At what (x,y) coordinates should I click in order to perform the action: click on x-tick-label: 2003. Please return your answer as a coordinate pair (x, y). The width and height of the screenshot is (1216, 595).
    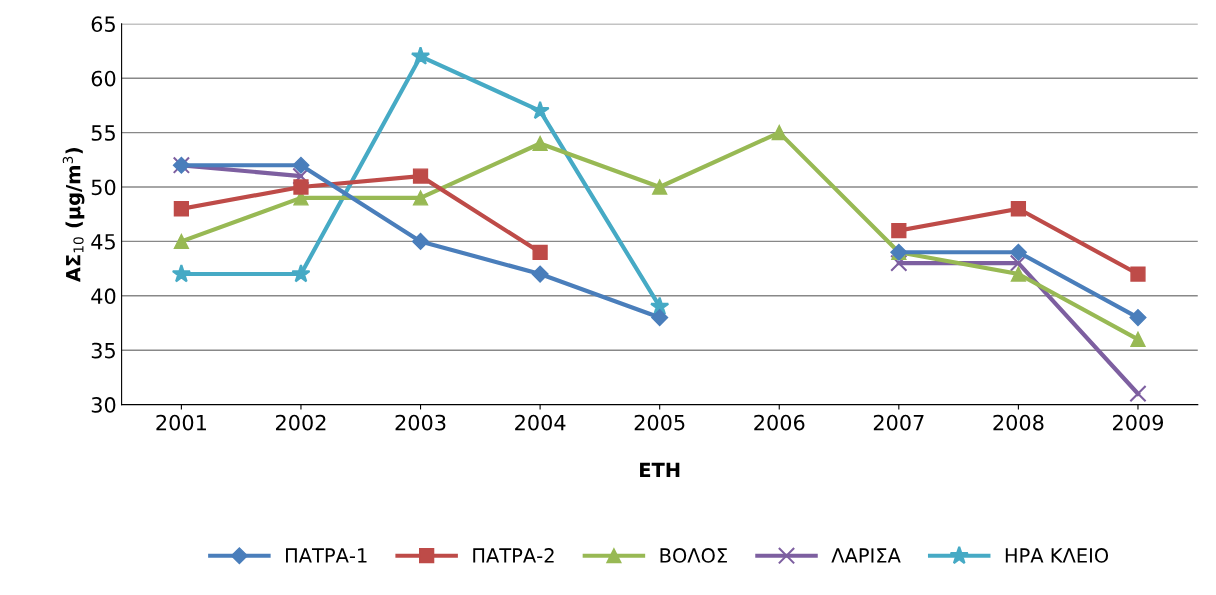
    Looking at the image, I should click on (420, 422).